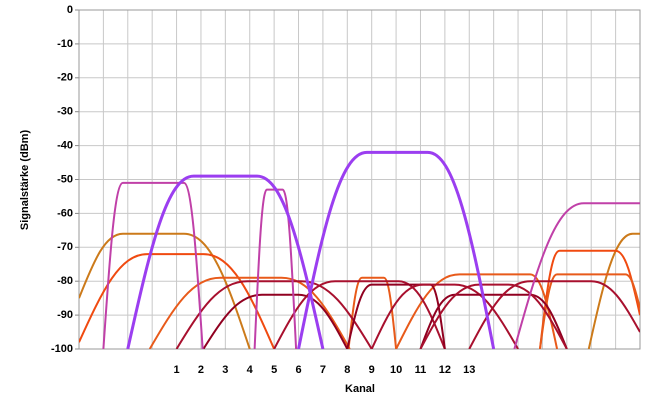 The image size is (650, 400). What do you see at coordinates (201, 370) in the screenshot?
I see `x-tick-label: 2` at bounding box center [201, 370].